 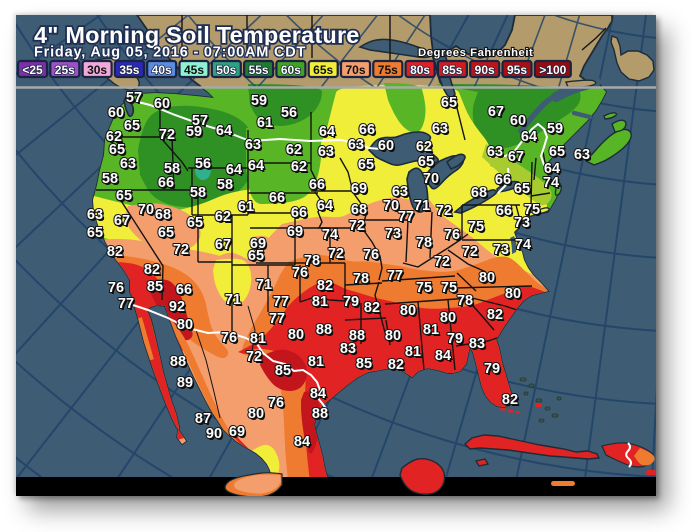 I want to click on svg-text: 57, so click(x=200, y=121).